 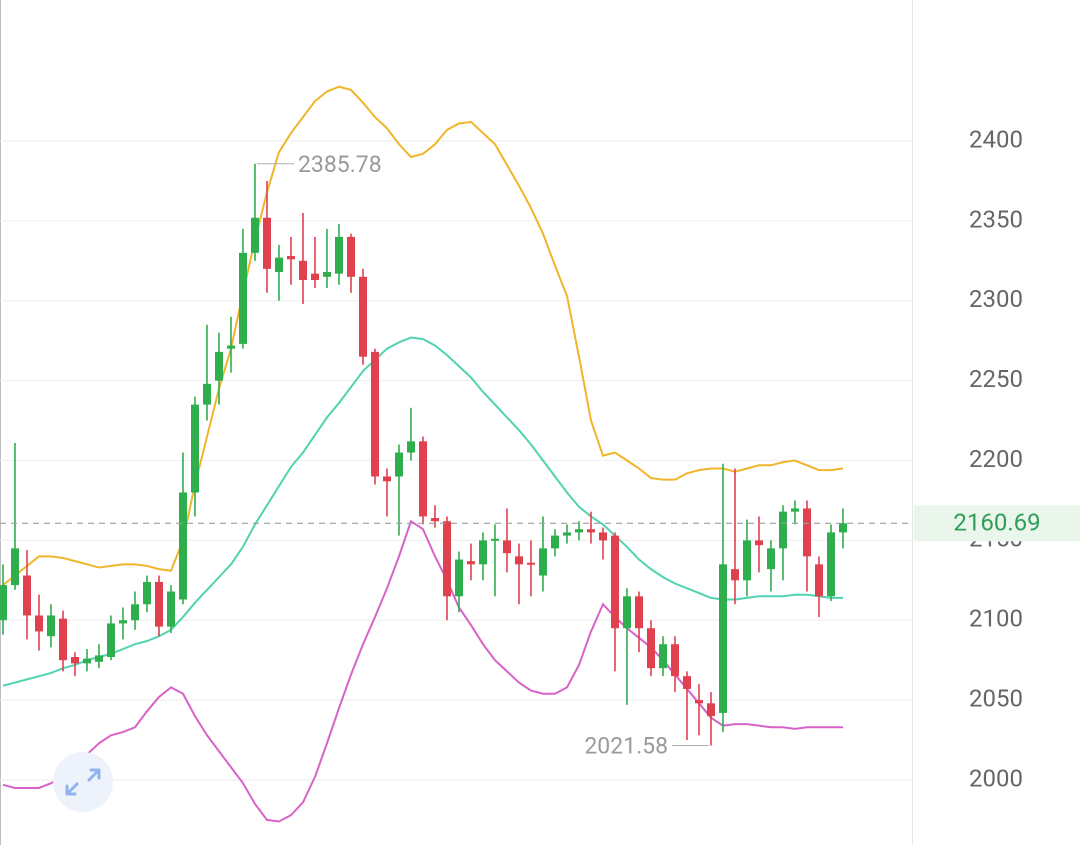 I want to click on y-tick-label: 2200, so click(x=996, y=459).